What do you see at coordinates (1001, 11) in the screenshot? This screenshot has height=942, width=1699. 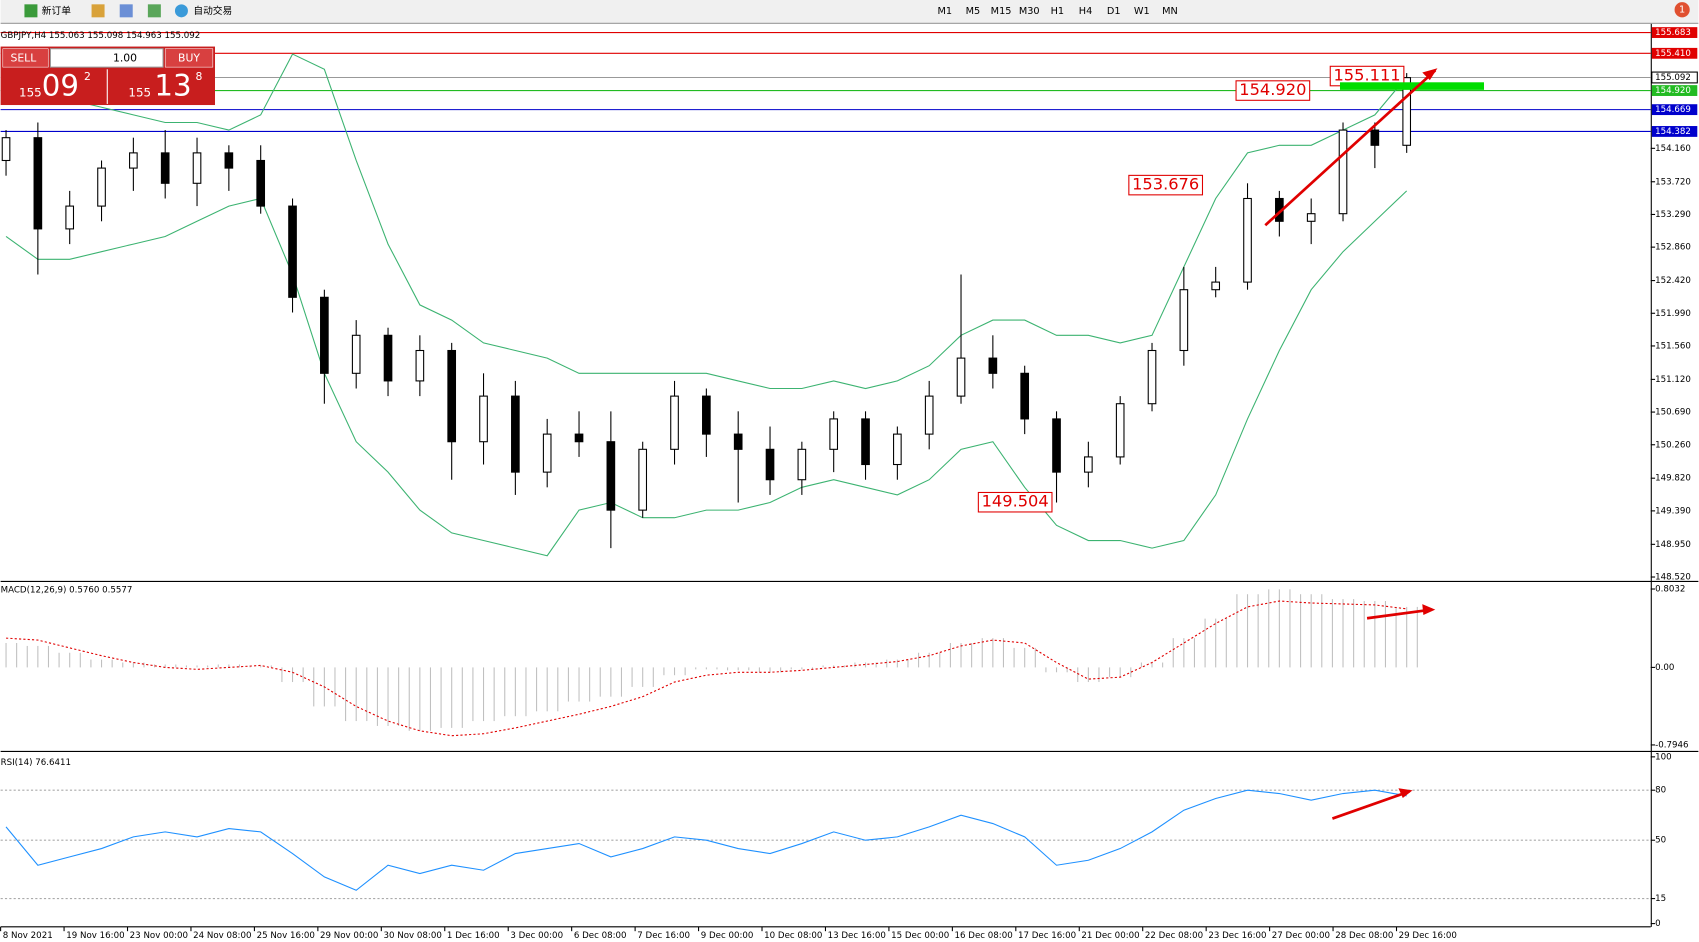 I see `timeframe-button: M15` at bounding box center [1001, 11].